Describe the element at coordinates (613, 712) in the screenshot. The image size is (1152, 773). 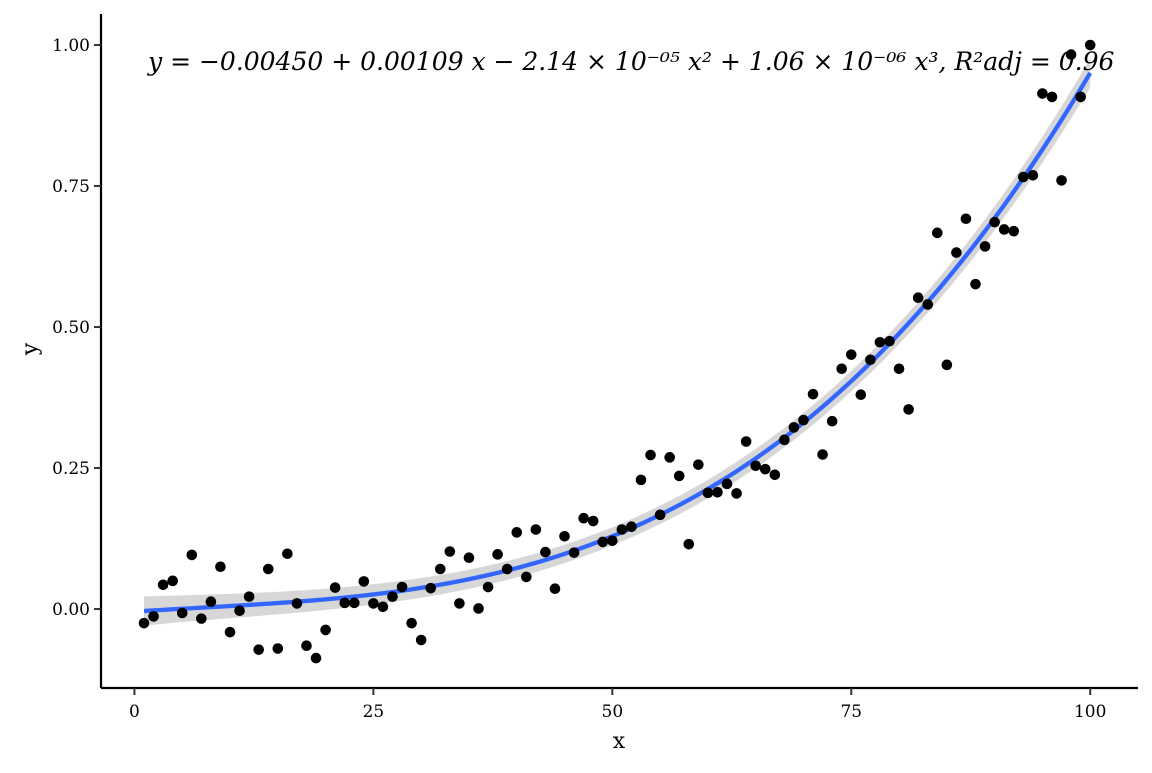
I see `x-tick-label: 50` at that location.